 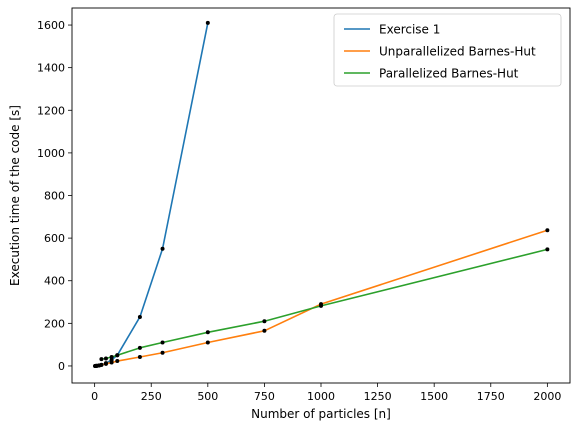 I want to click on y-tick-label: 600, so click(x=54, y=238).